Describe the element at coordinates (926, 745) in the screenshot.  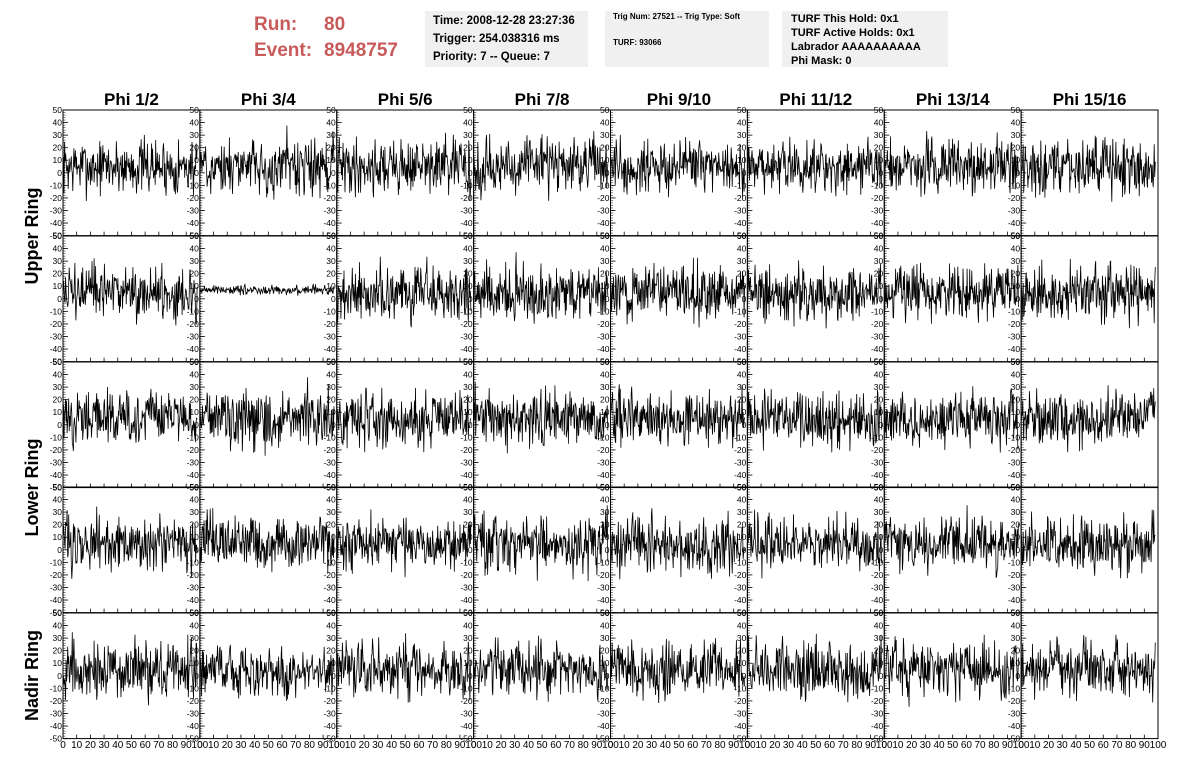
I see `x-tick-label: 30` at that location.